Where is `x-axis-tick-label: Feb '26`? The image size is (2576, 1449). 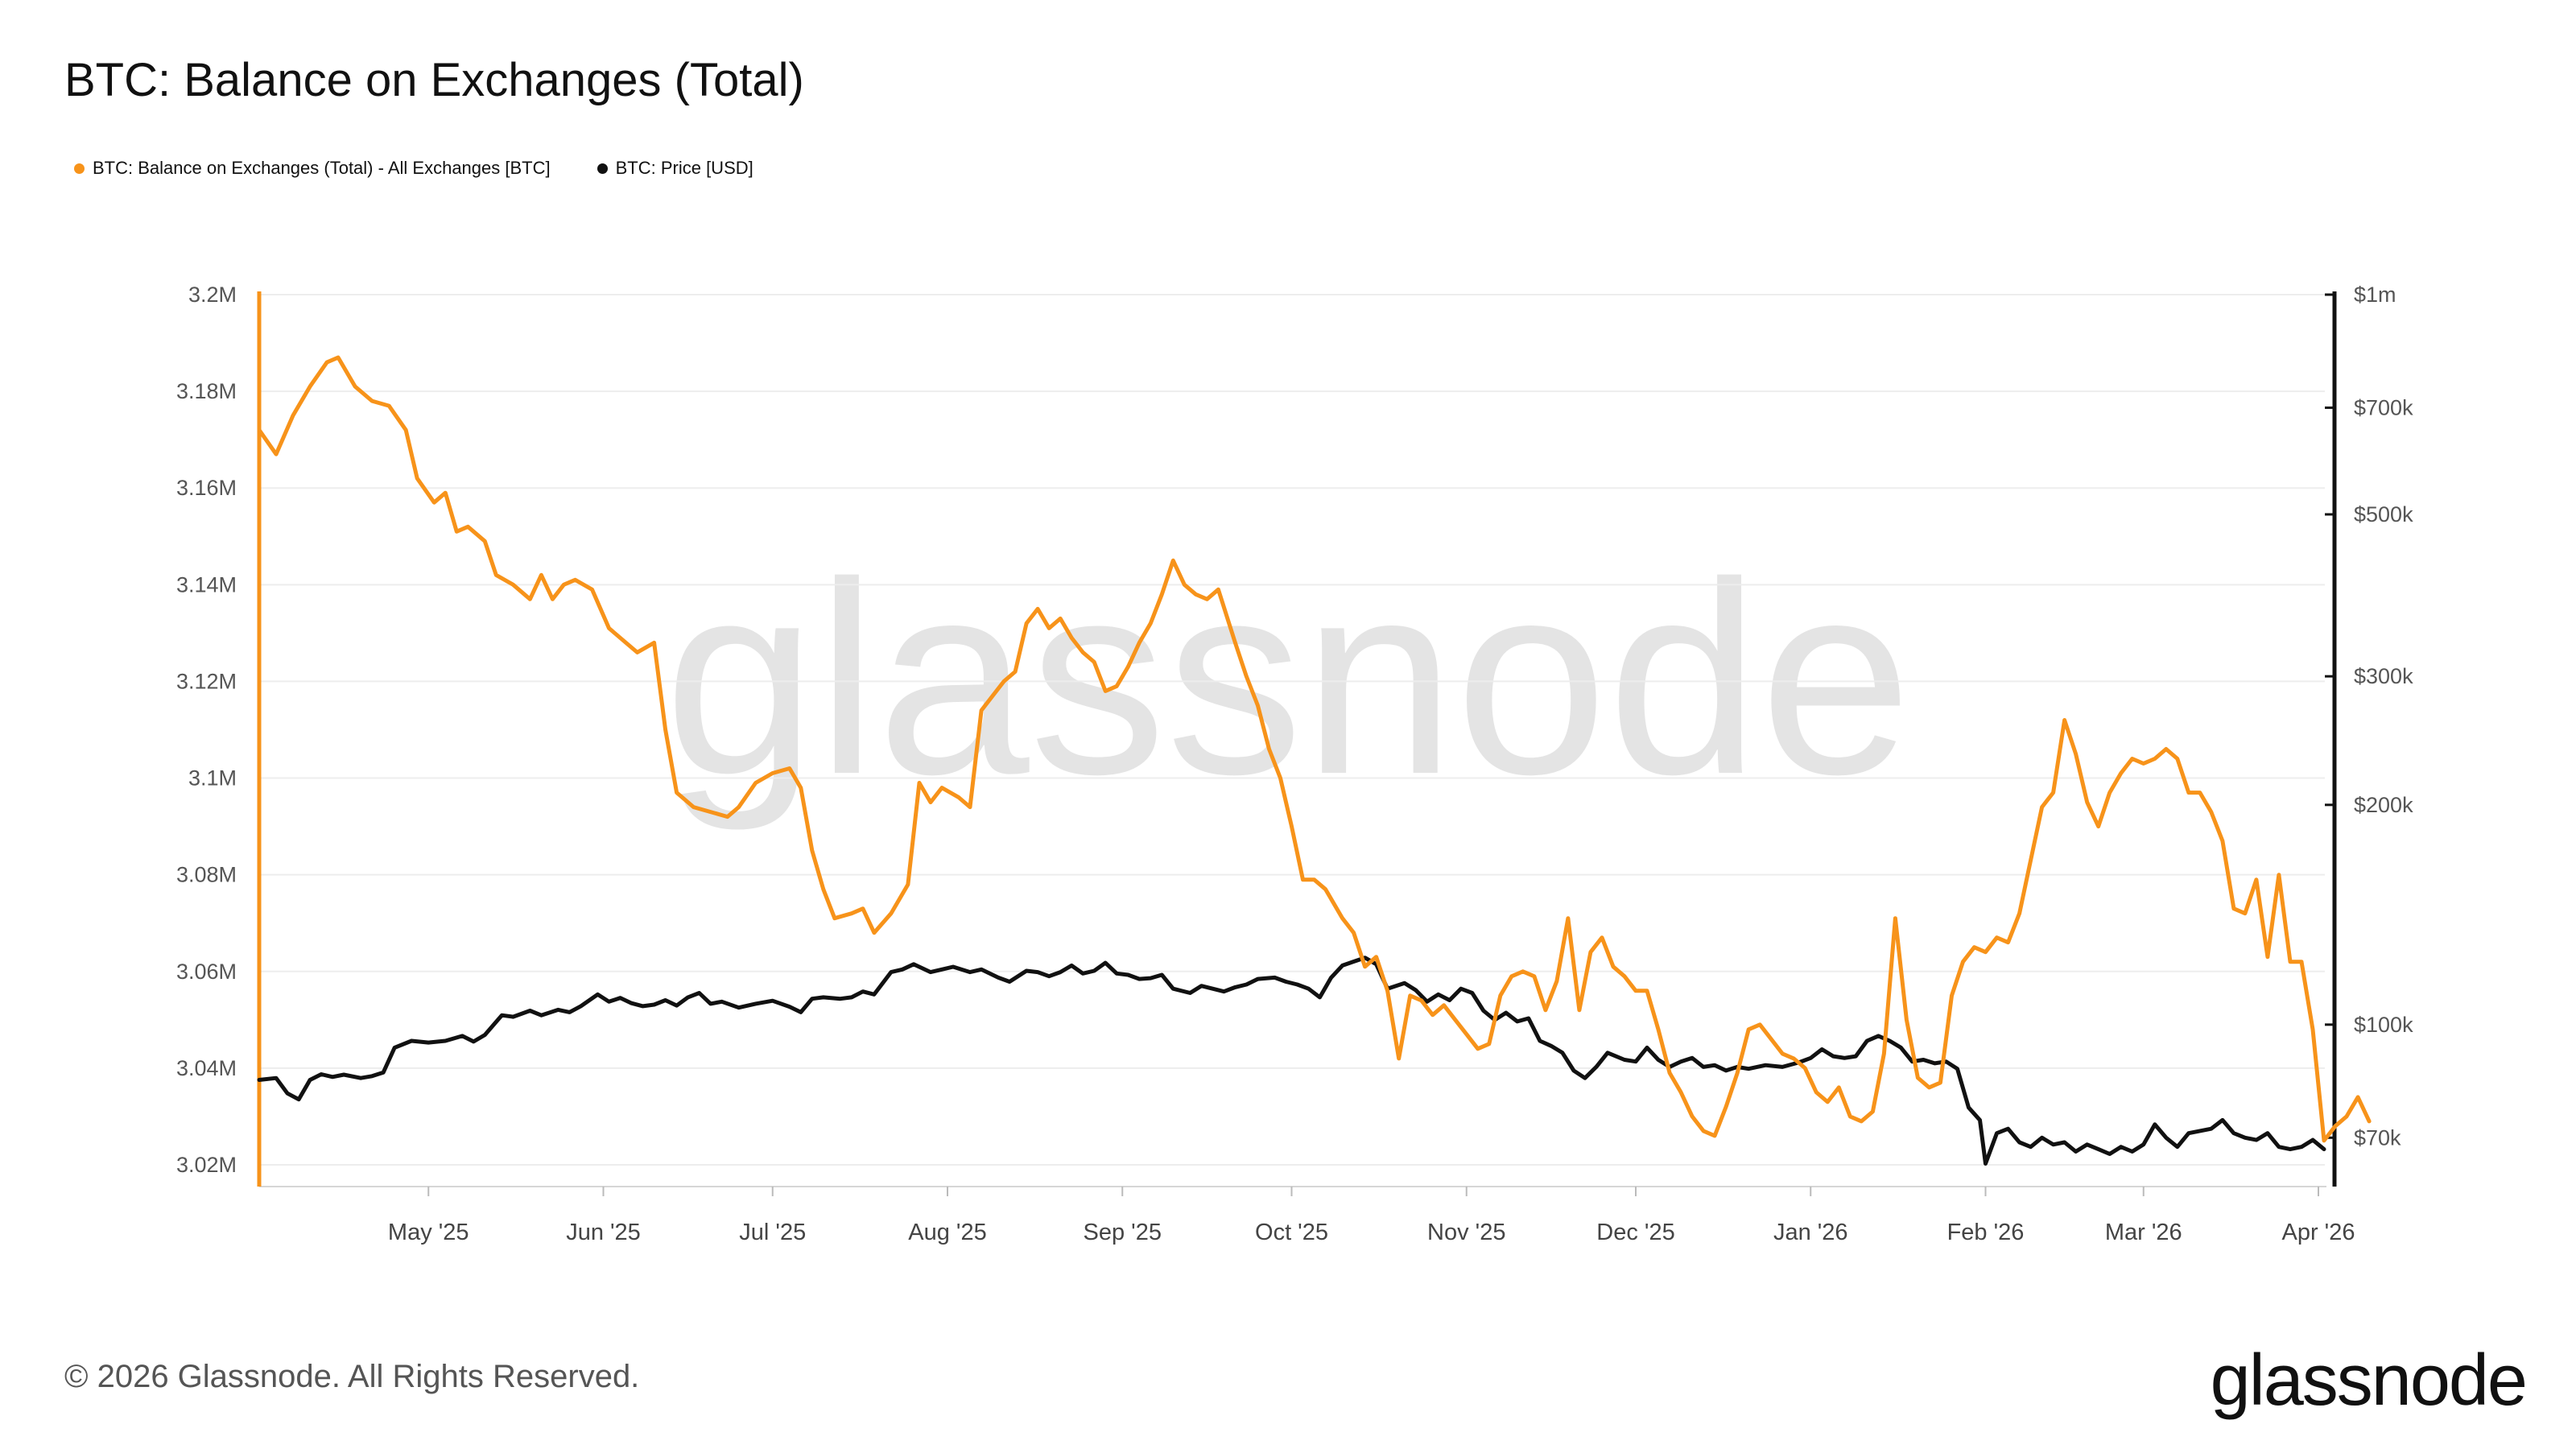
x-axis-tick-label: Feb '26 is located at coordinates (1986, 1232).